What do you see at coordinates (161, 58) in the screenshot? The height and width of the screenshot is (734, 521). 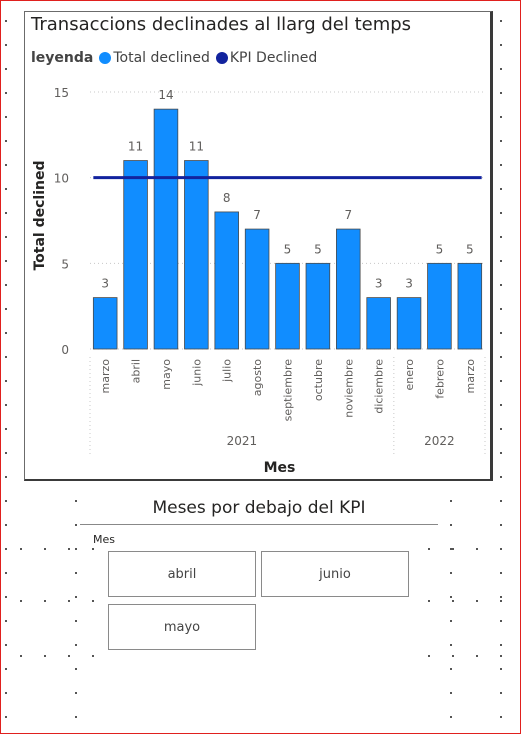 I see `legend-label-total-declined: Total declined` at bounding box center [161, 58].